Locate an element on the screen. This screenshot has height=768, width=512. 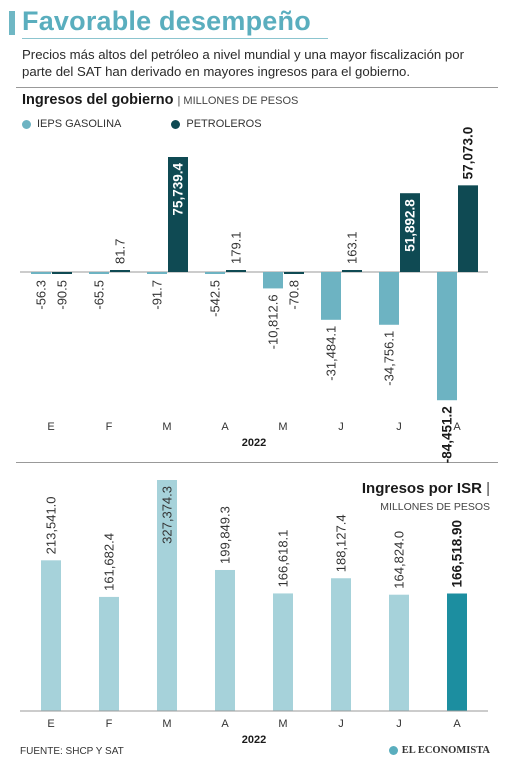
data-label-ieps-0: -56.3 is located at coordinates (41, 295).